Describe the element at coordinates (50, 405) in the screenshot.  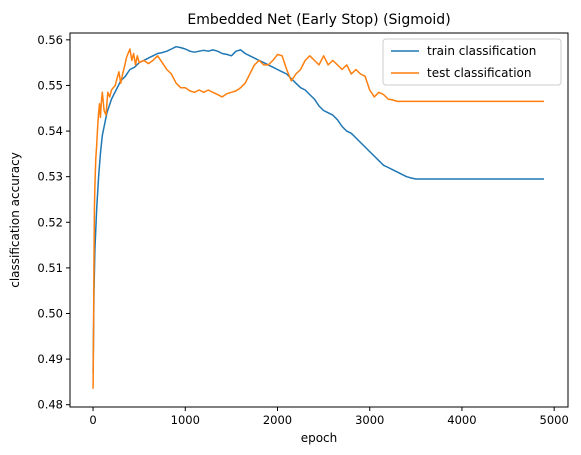
I see `y-tick-label: 0.48` at that location.